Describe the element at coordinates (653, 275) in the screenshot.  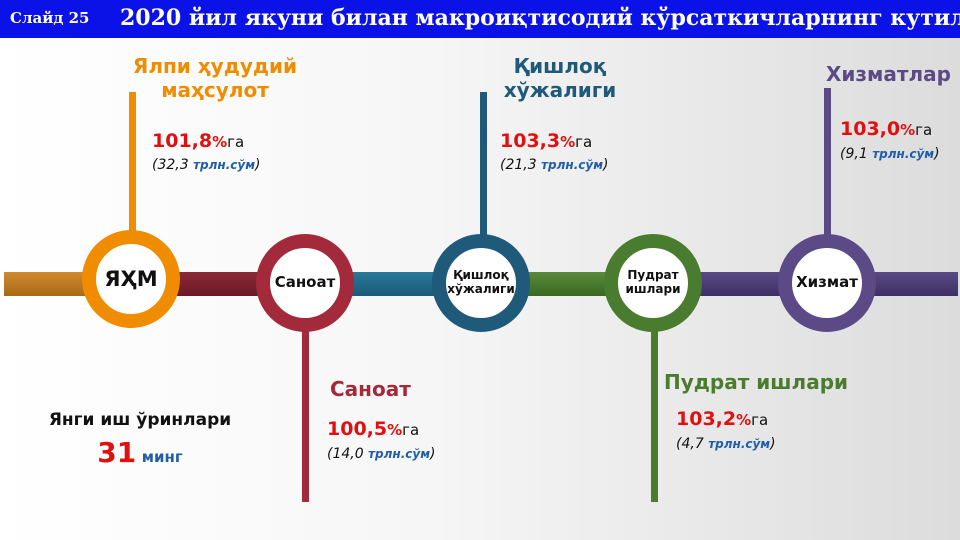
I see `node-construction-circle-line1: Пудрат` at that location.